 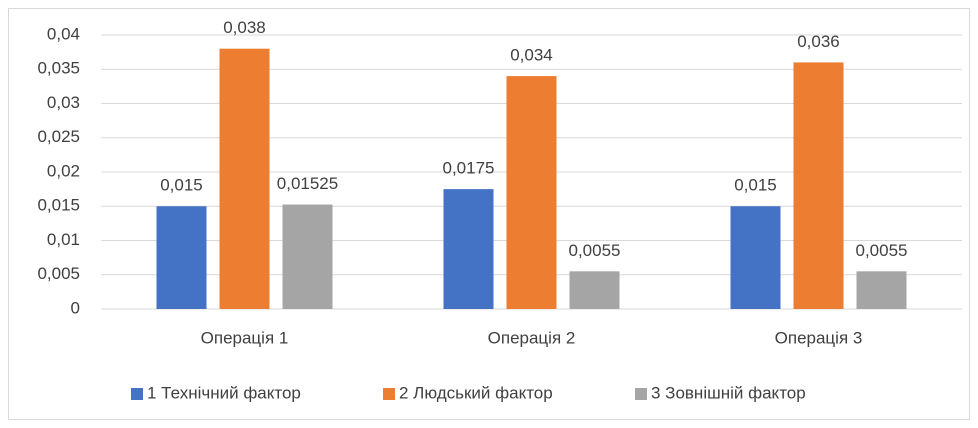 I want to click on y-tick-label: 0,04, so click(x=63, y=33).